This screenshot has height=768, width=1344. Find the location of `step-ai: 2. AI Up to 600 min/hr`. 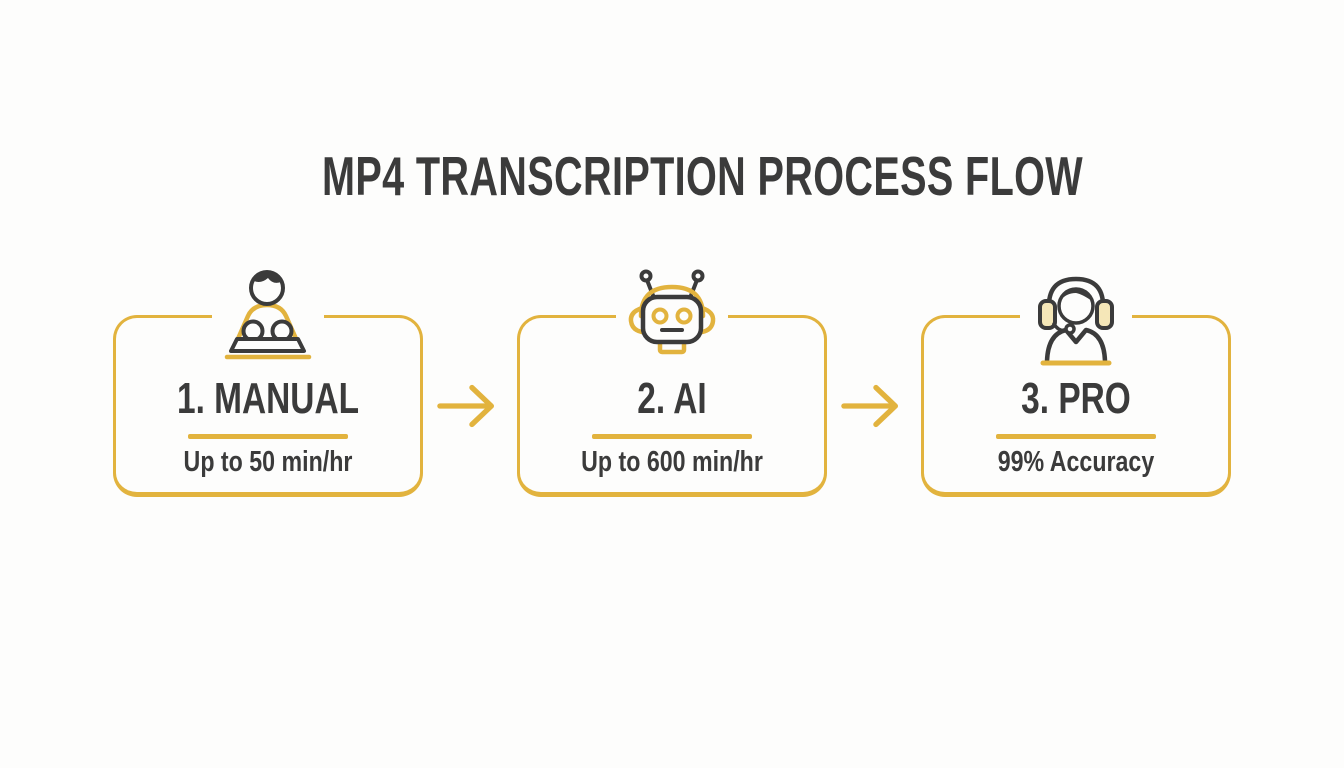

step-ai: 2. AI Up to 600 min/hr is located at coordinates (672, 383).